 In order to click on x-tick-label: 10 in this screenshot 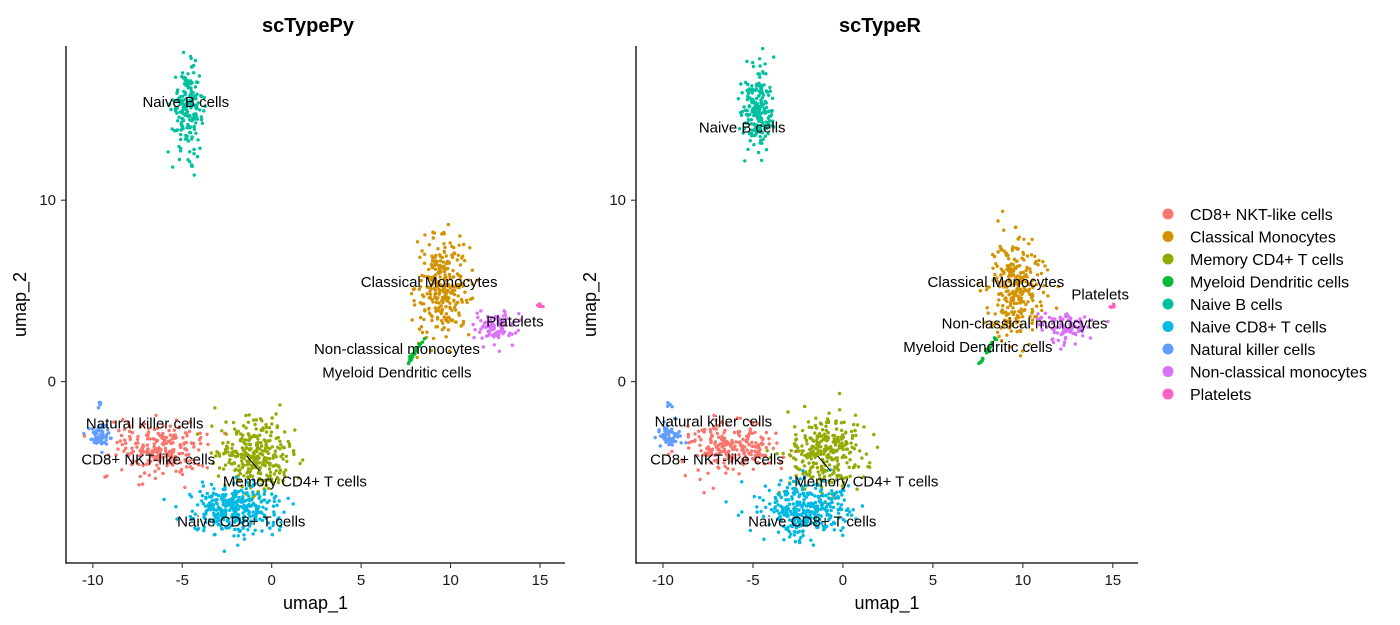, I will do `click(1023, 580)`.